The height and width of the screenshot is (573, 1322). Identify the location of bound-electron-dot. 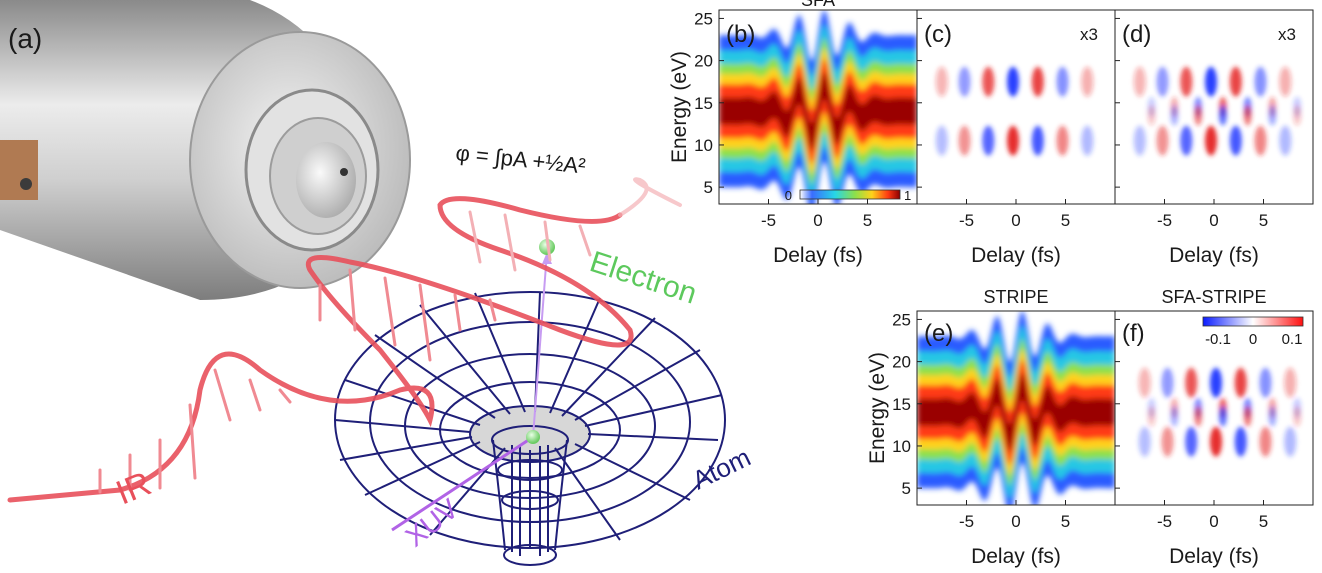
(533, 437).